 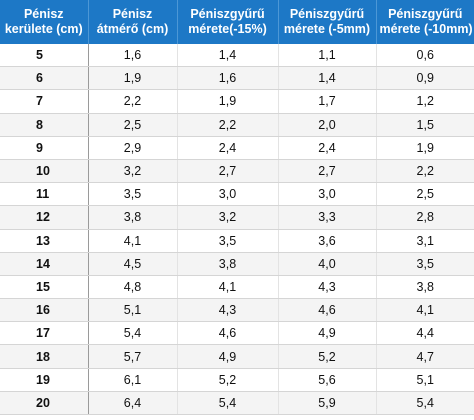 I want to click on table-cell: 12, so click(x=44, y=217).